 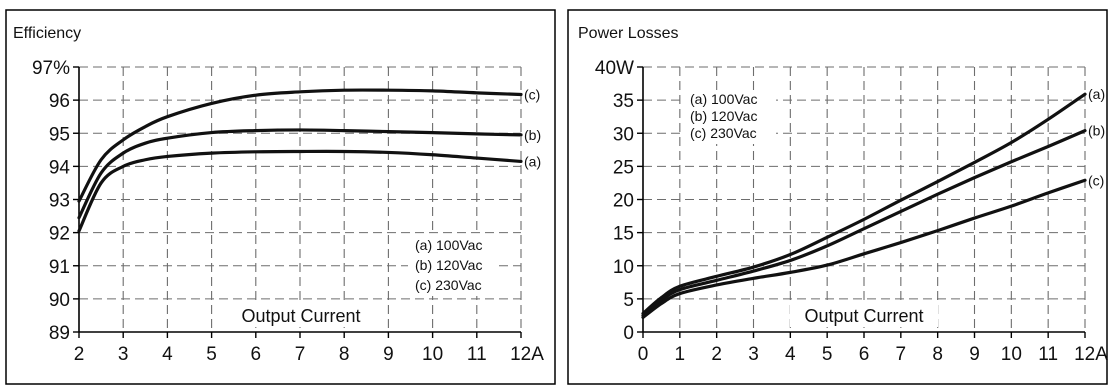 What do you see at coordinates (723, 99) in the screenshot?
I see `power-losses-legend-a: (a) 100Vac` at bounding box center [723, 99].